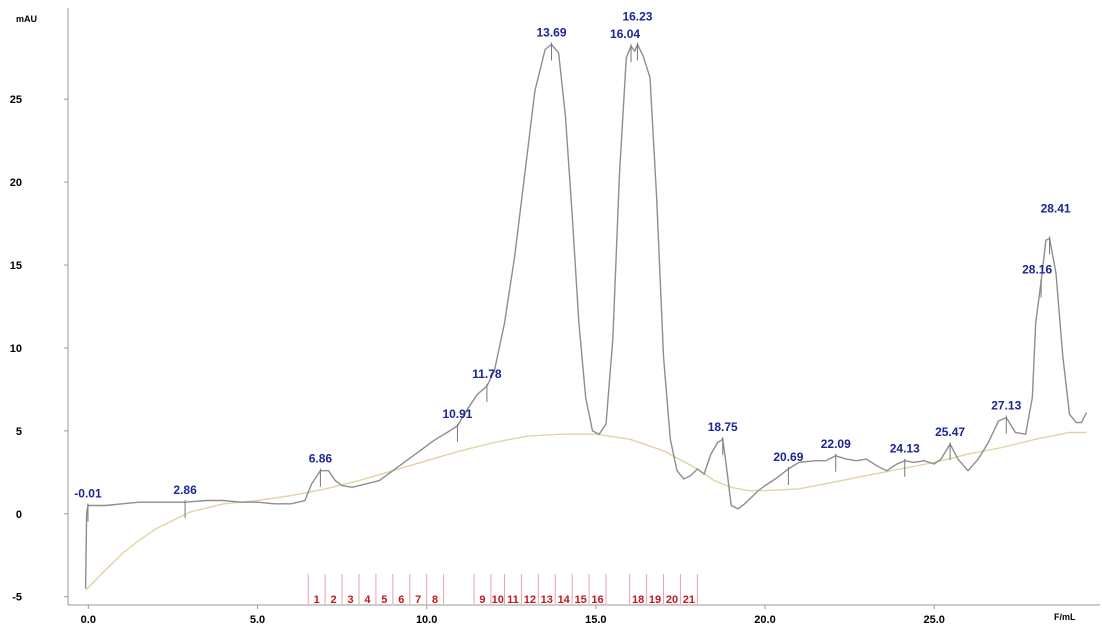  What do you see at coordinates (350, 600) in the screenshot?
I see `fraction-label: 3` at bounding box center [350, 600].